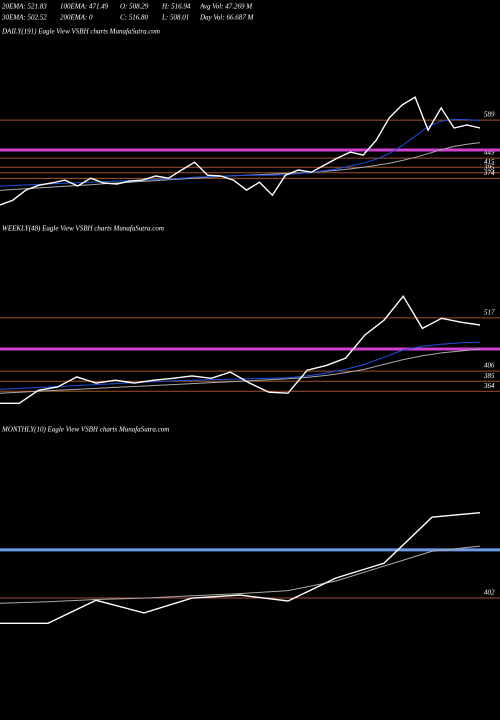  Describe the element at coordinates (489, 593) in the screenshot. I see `level-label: 402` at that location.